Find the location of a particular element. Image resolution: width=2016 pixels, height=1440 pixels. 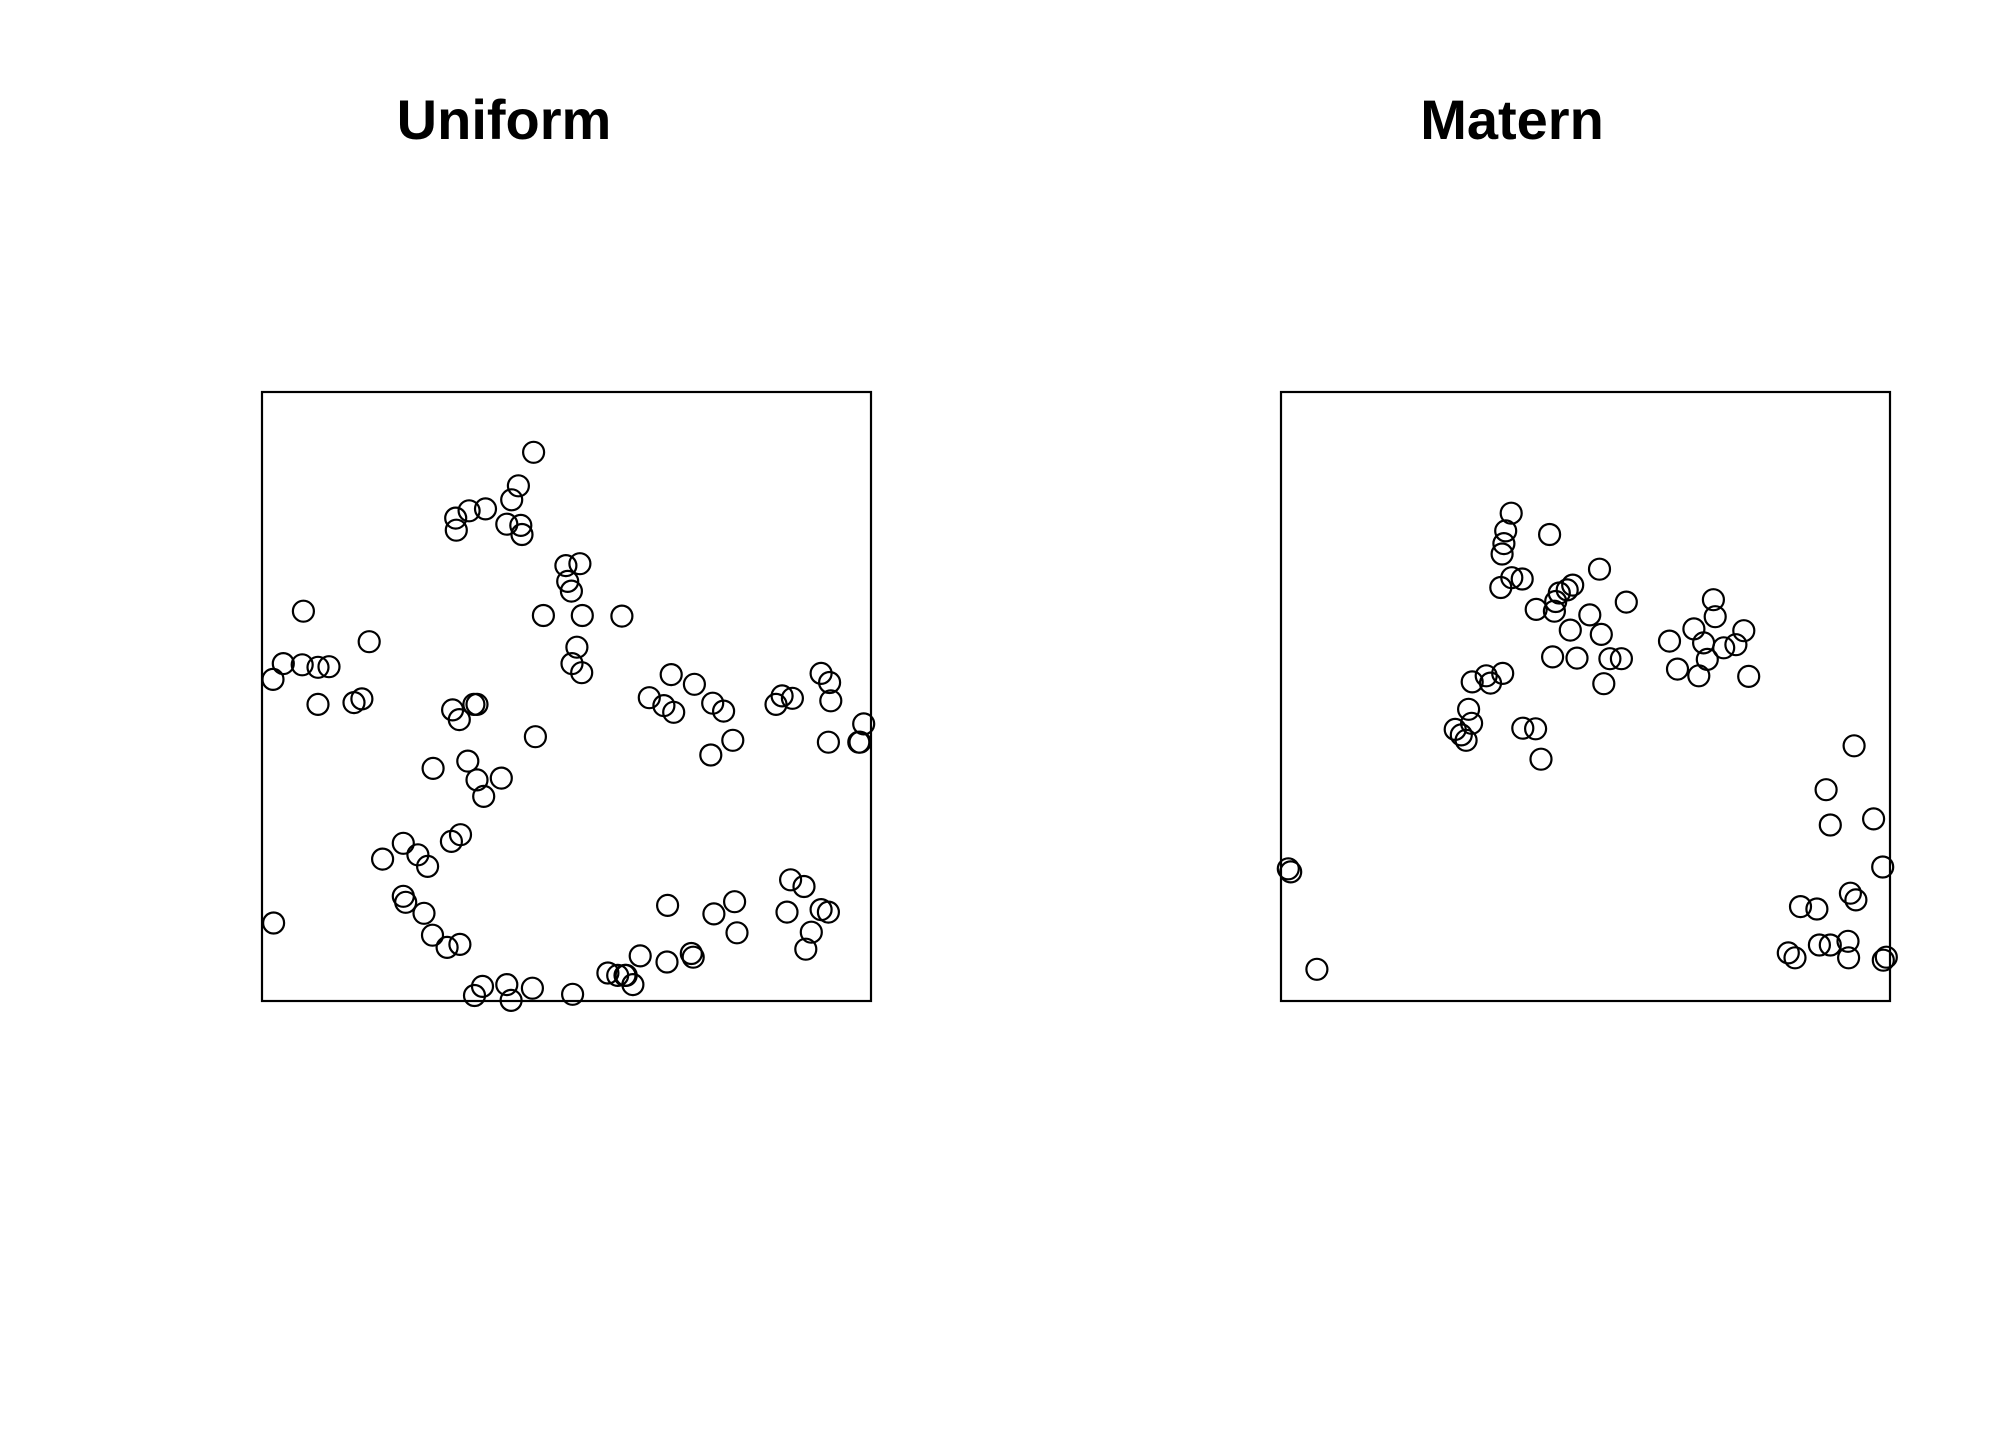

matern-plot is located at coordinates (1587, 696).